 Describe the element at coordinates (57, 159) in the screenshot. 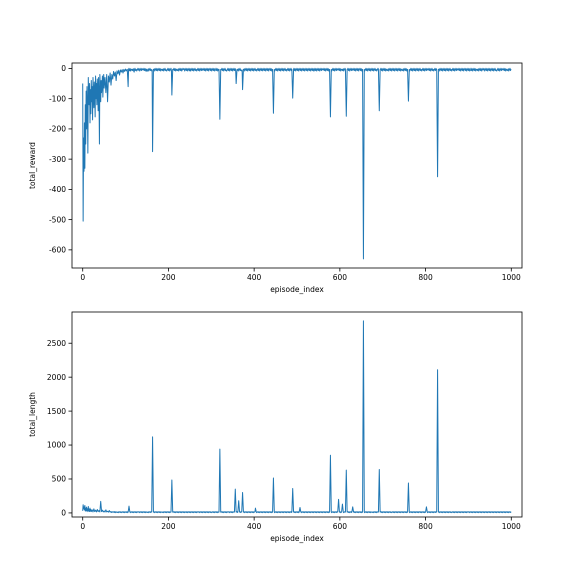

I see `y-tick-label: -300` at that location.